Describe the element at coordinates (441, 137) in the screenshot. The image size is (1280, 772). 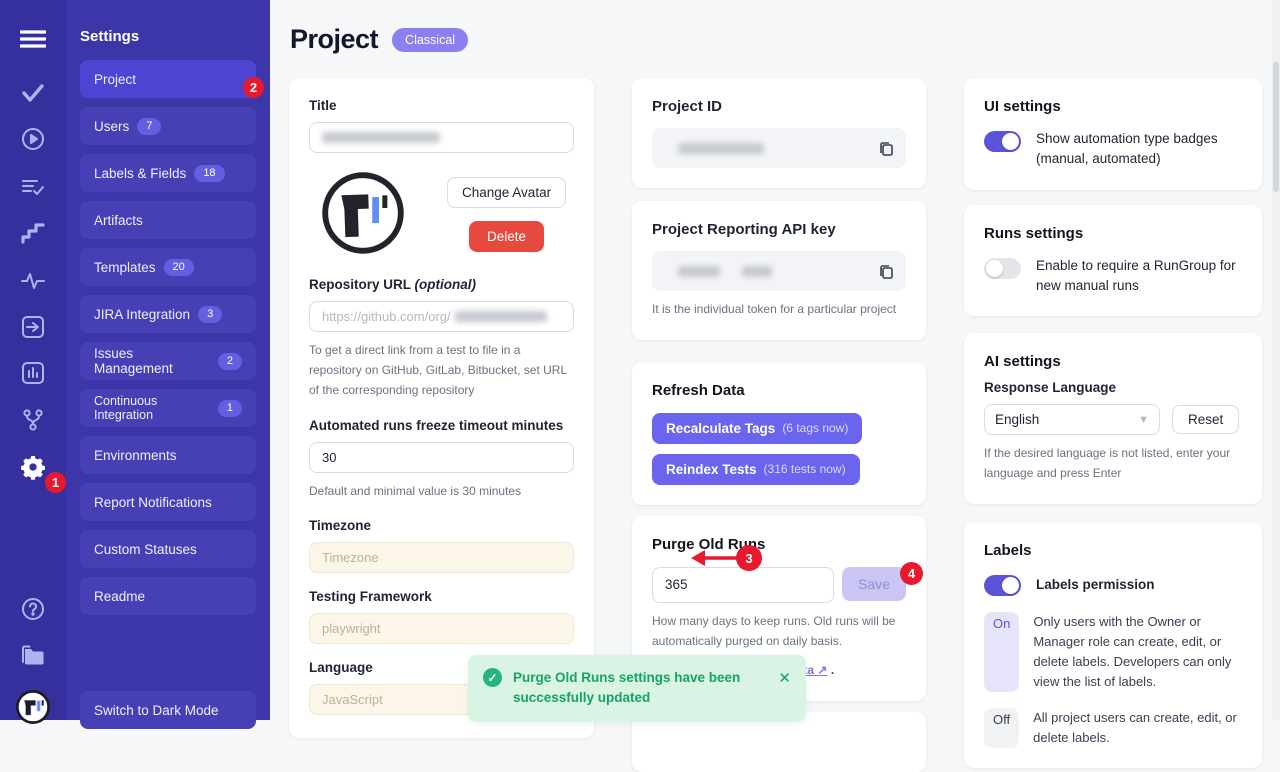
I see `title-input` at that location.